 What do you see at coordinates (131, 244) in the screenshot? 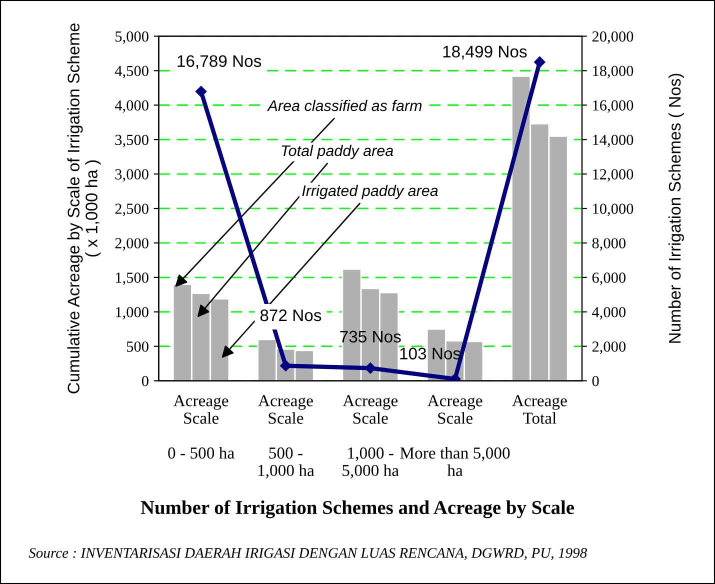
I see `y-tick-label: 2,000` at bounding box center [131, 244].